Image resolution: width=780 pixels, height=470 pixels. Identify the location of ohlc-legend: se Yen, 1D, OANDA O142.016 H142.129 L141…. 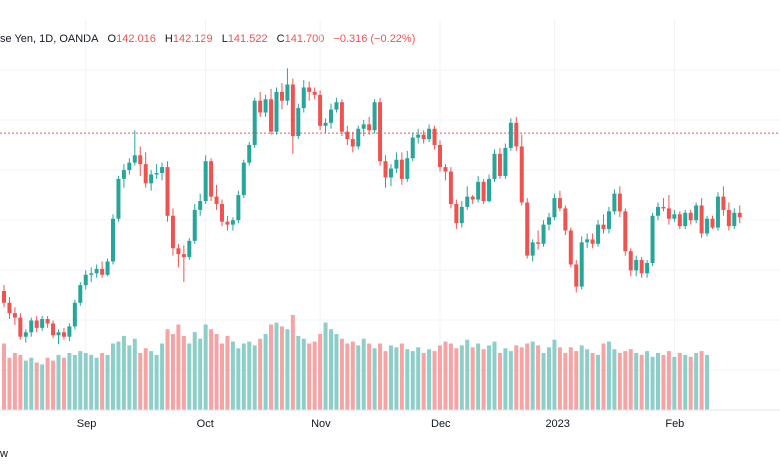
(207, 39).